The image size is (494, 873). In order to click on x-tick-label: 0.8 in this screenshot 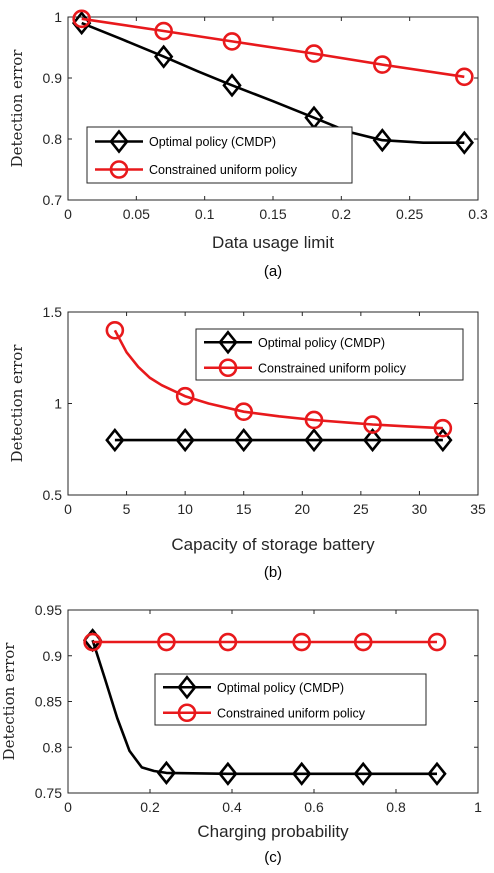, I will do `click(396, 807)`.